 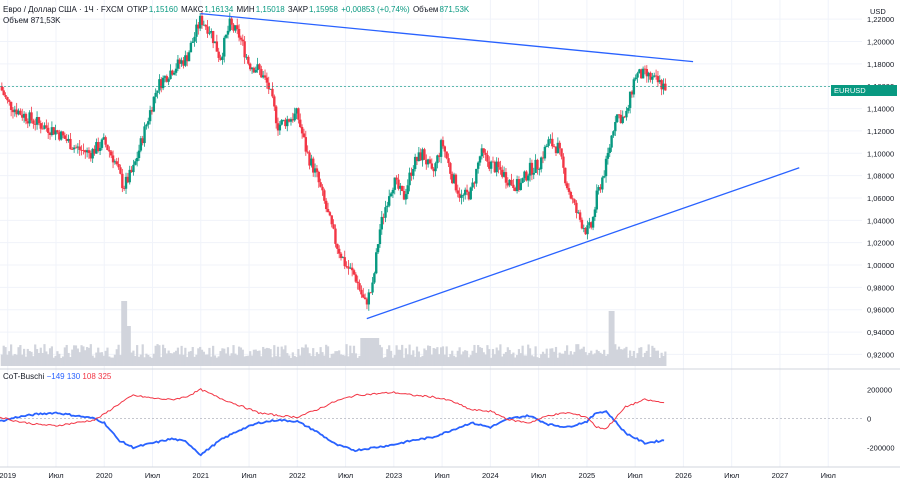 What do you see at coordinates (490, 475) in the screenshot?
I see `time-tick-label: 2024` at bounding box center [490, 475].